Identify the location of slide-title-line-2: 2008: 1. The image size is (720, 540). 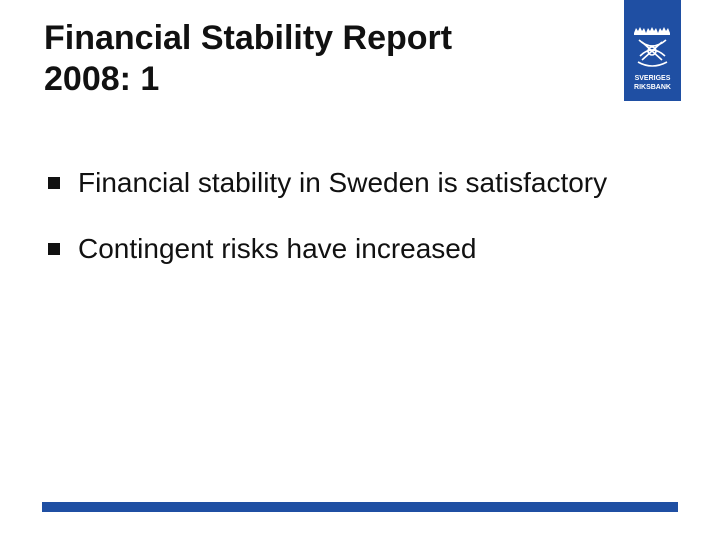
(102, 79).